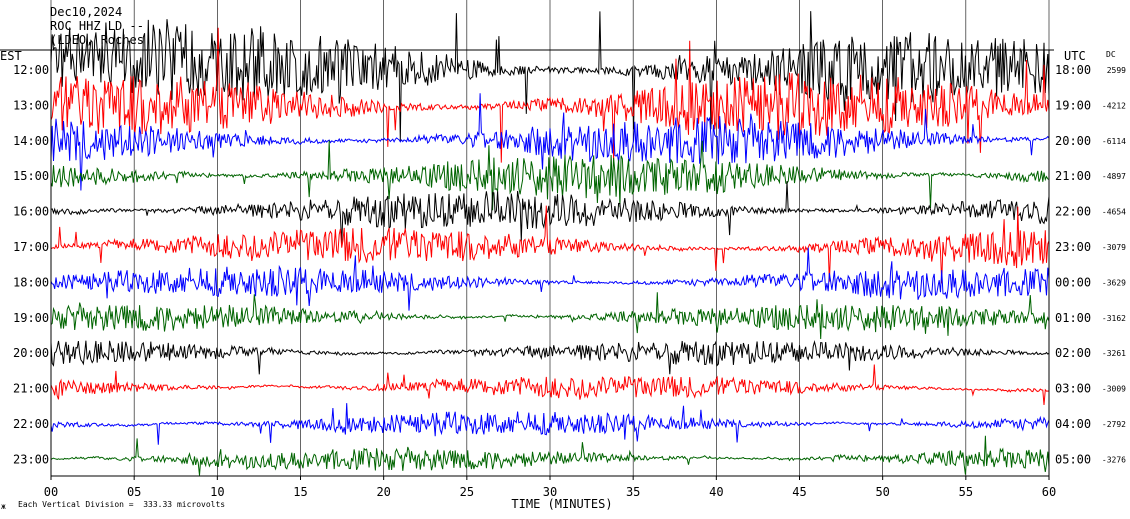 Image resolution: width=1130 pixels, height=519 pixels. Describe the element at coordinates (31, 141) in the screenshot. I see `left-hour-label: 14:00` at that location.